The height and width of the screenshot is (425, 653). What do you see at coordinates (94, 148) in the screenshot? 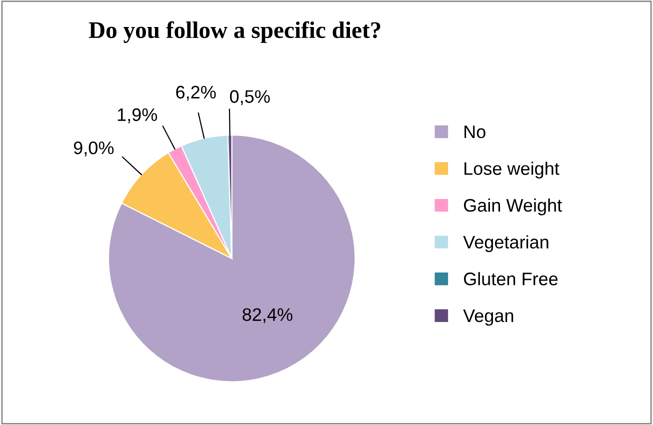
I see `data-label: 9,0%` at bounding box center [94, 148].